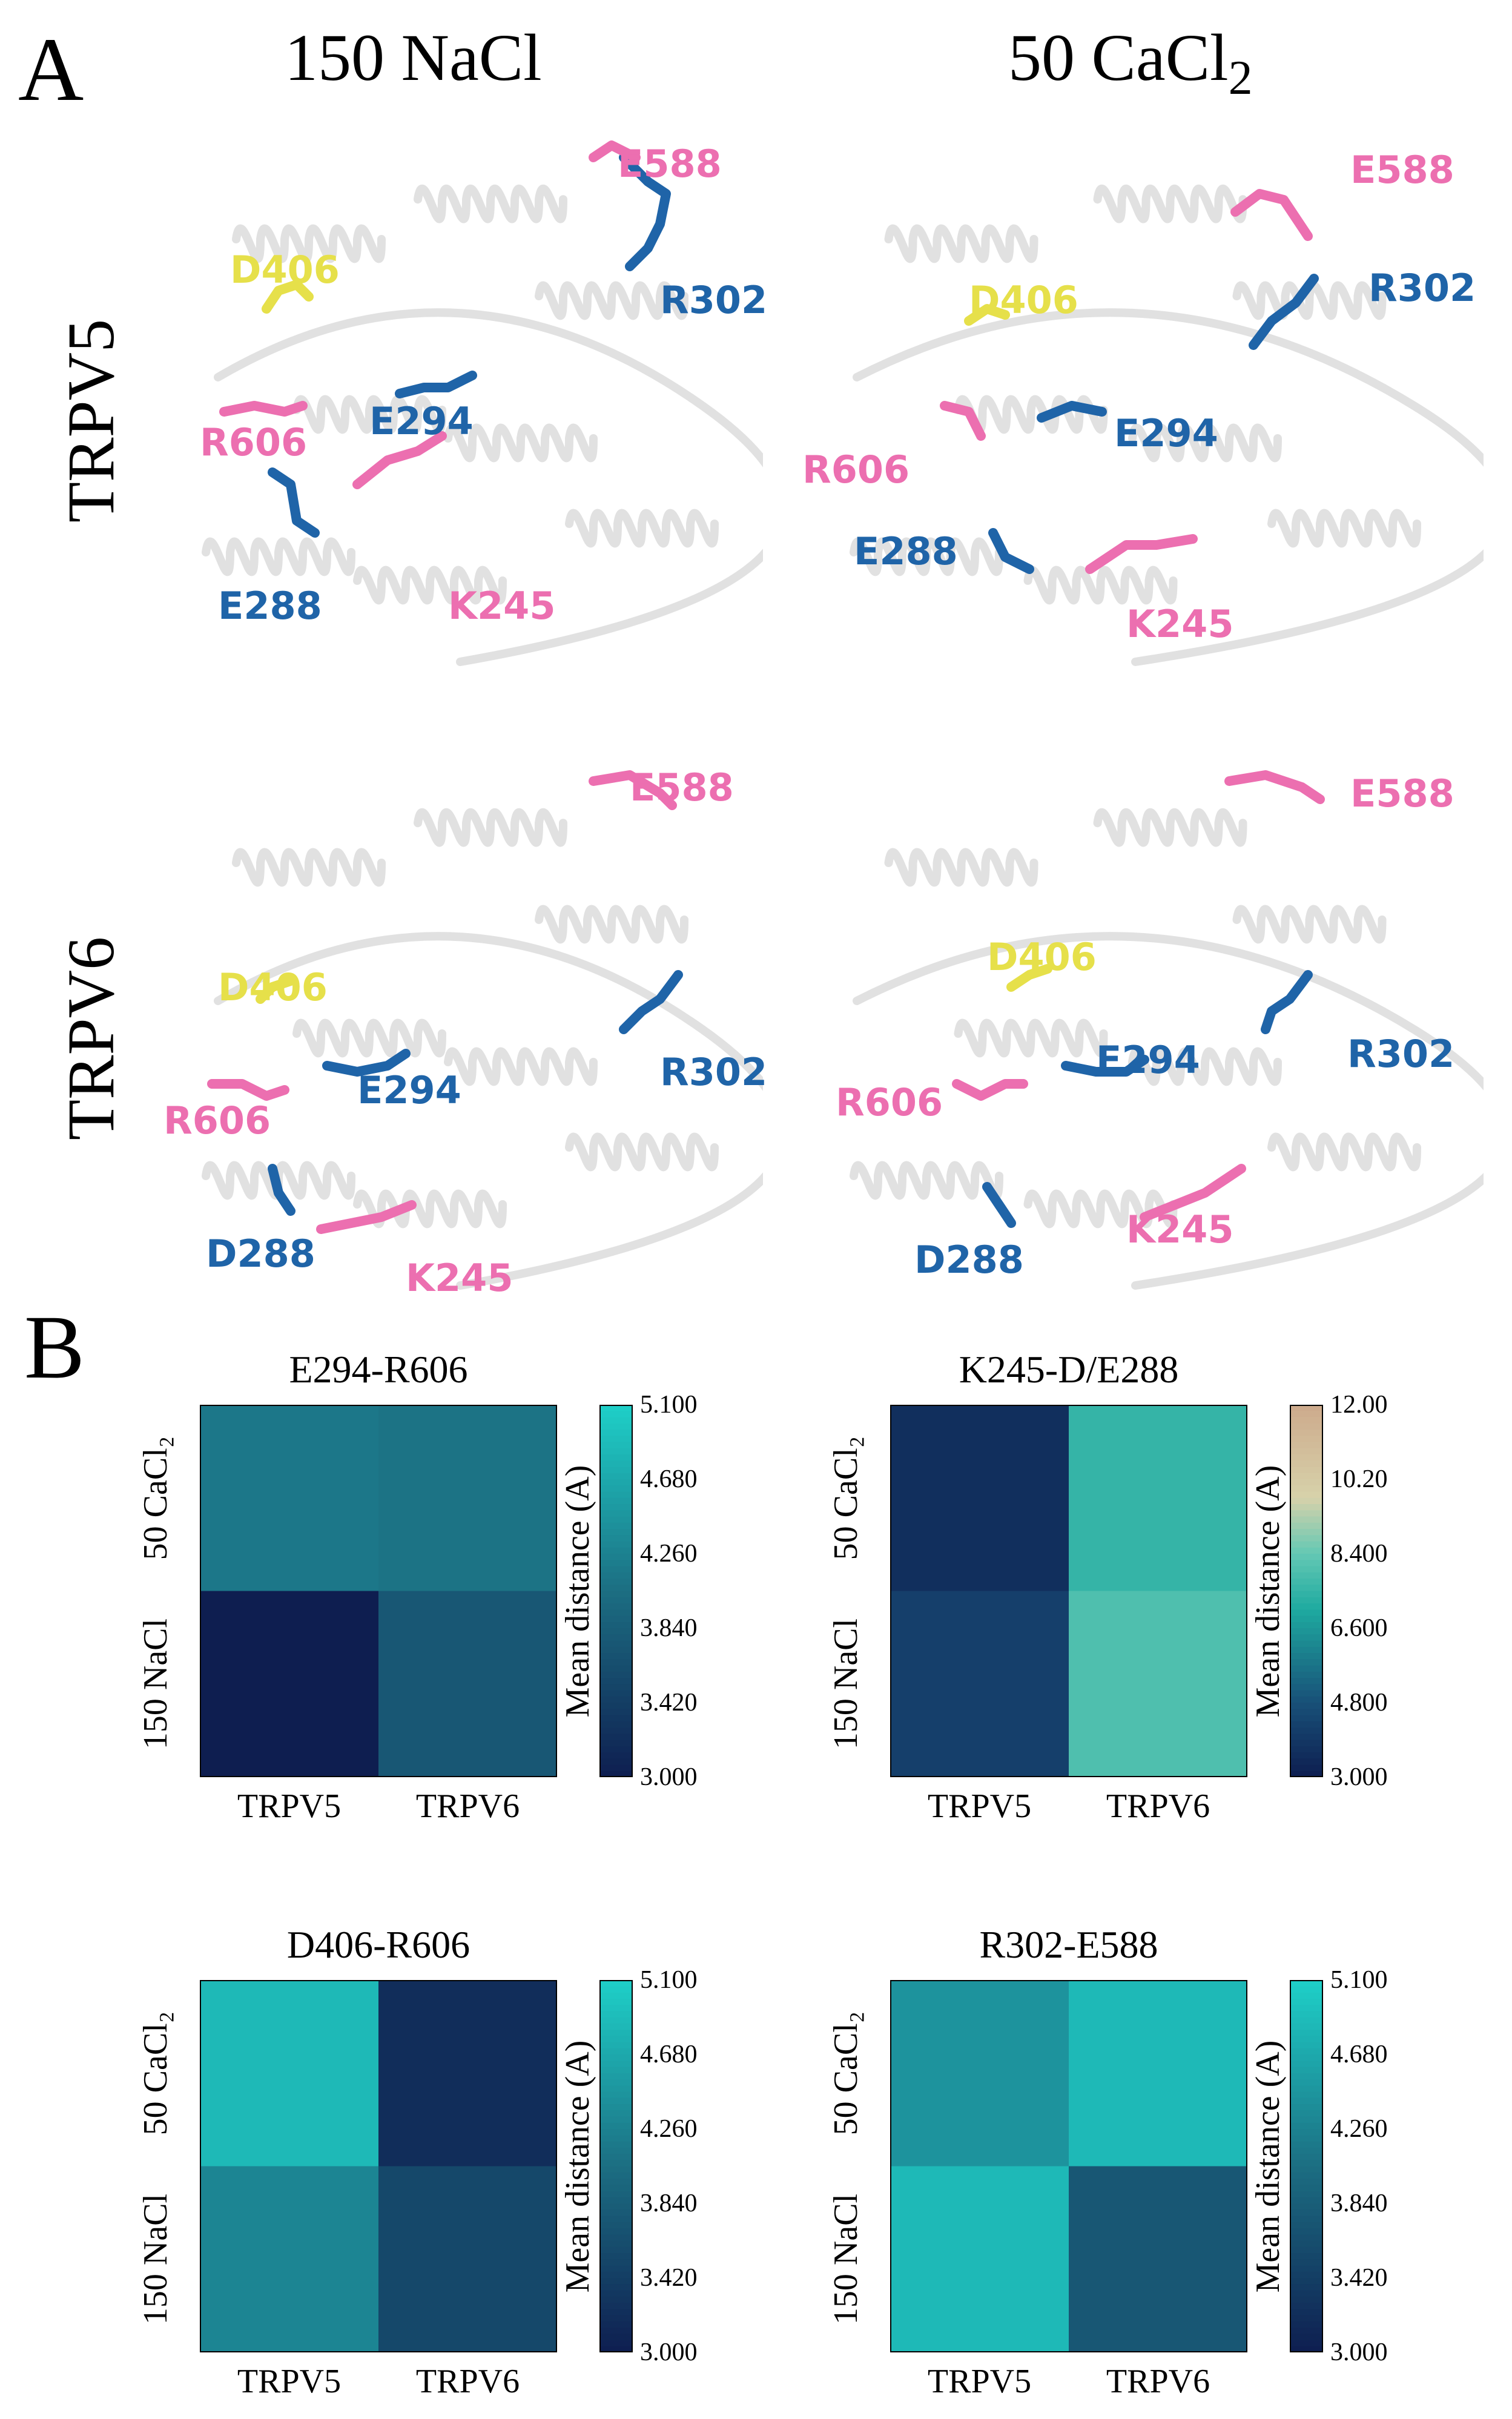 This screenshot has height=2419, width=1512. Describe the element at coordinates (1359, 2129) in the screenshot. I see `colorbar-tick-label: 4.260` at that location.